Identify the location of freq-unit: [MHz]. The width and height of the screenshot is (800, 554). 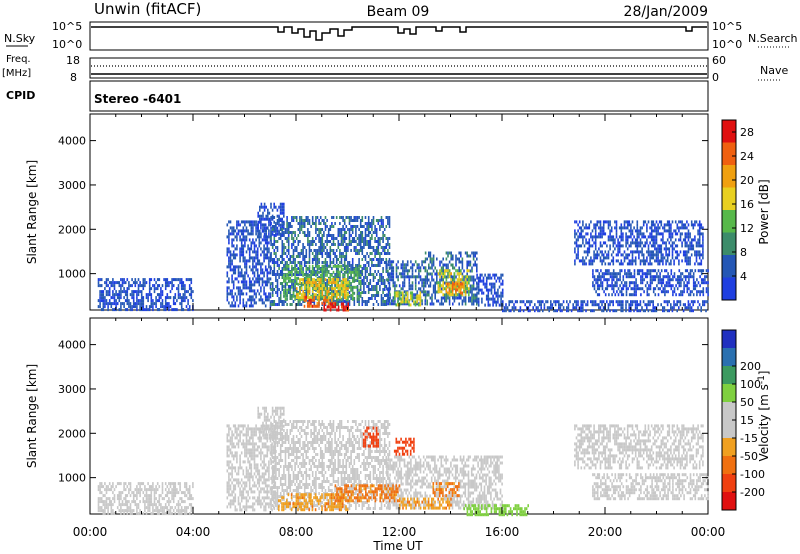
(16, 73).